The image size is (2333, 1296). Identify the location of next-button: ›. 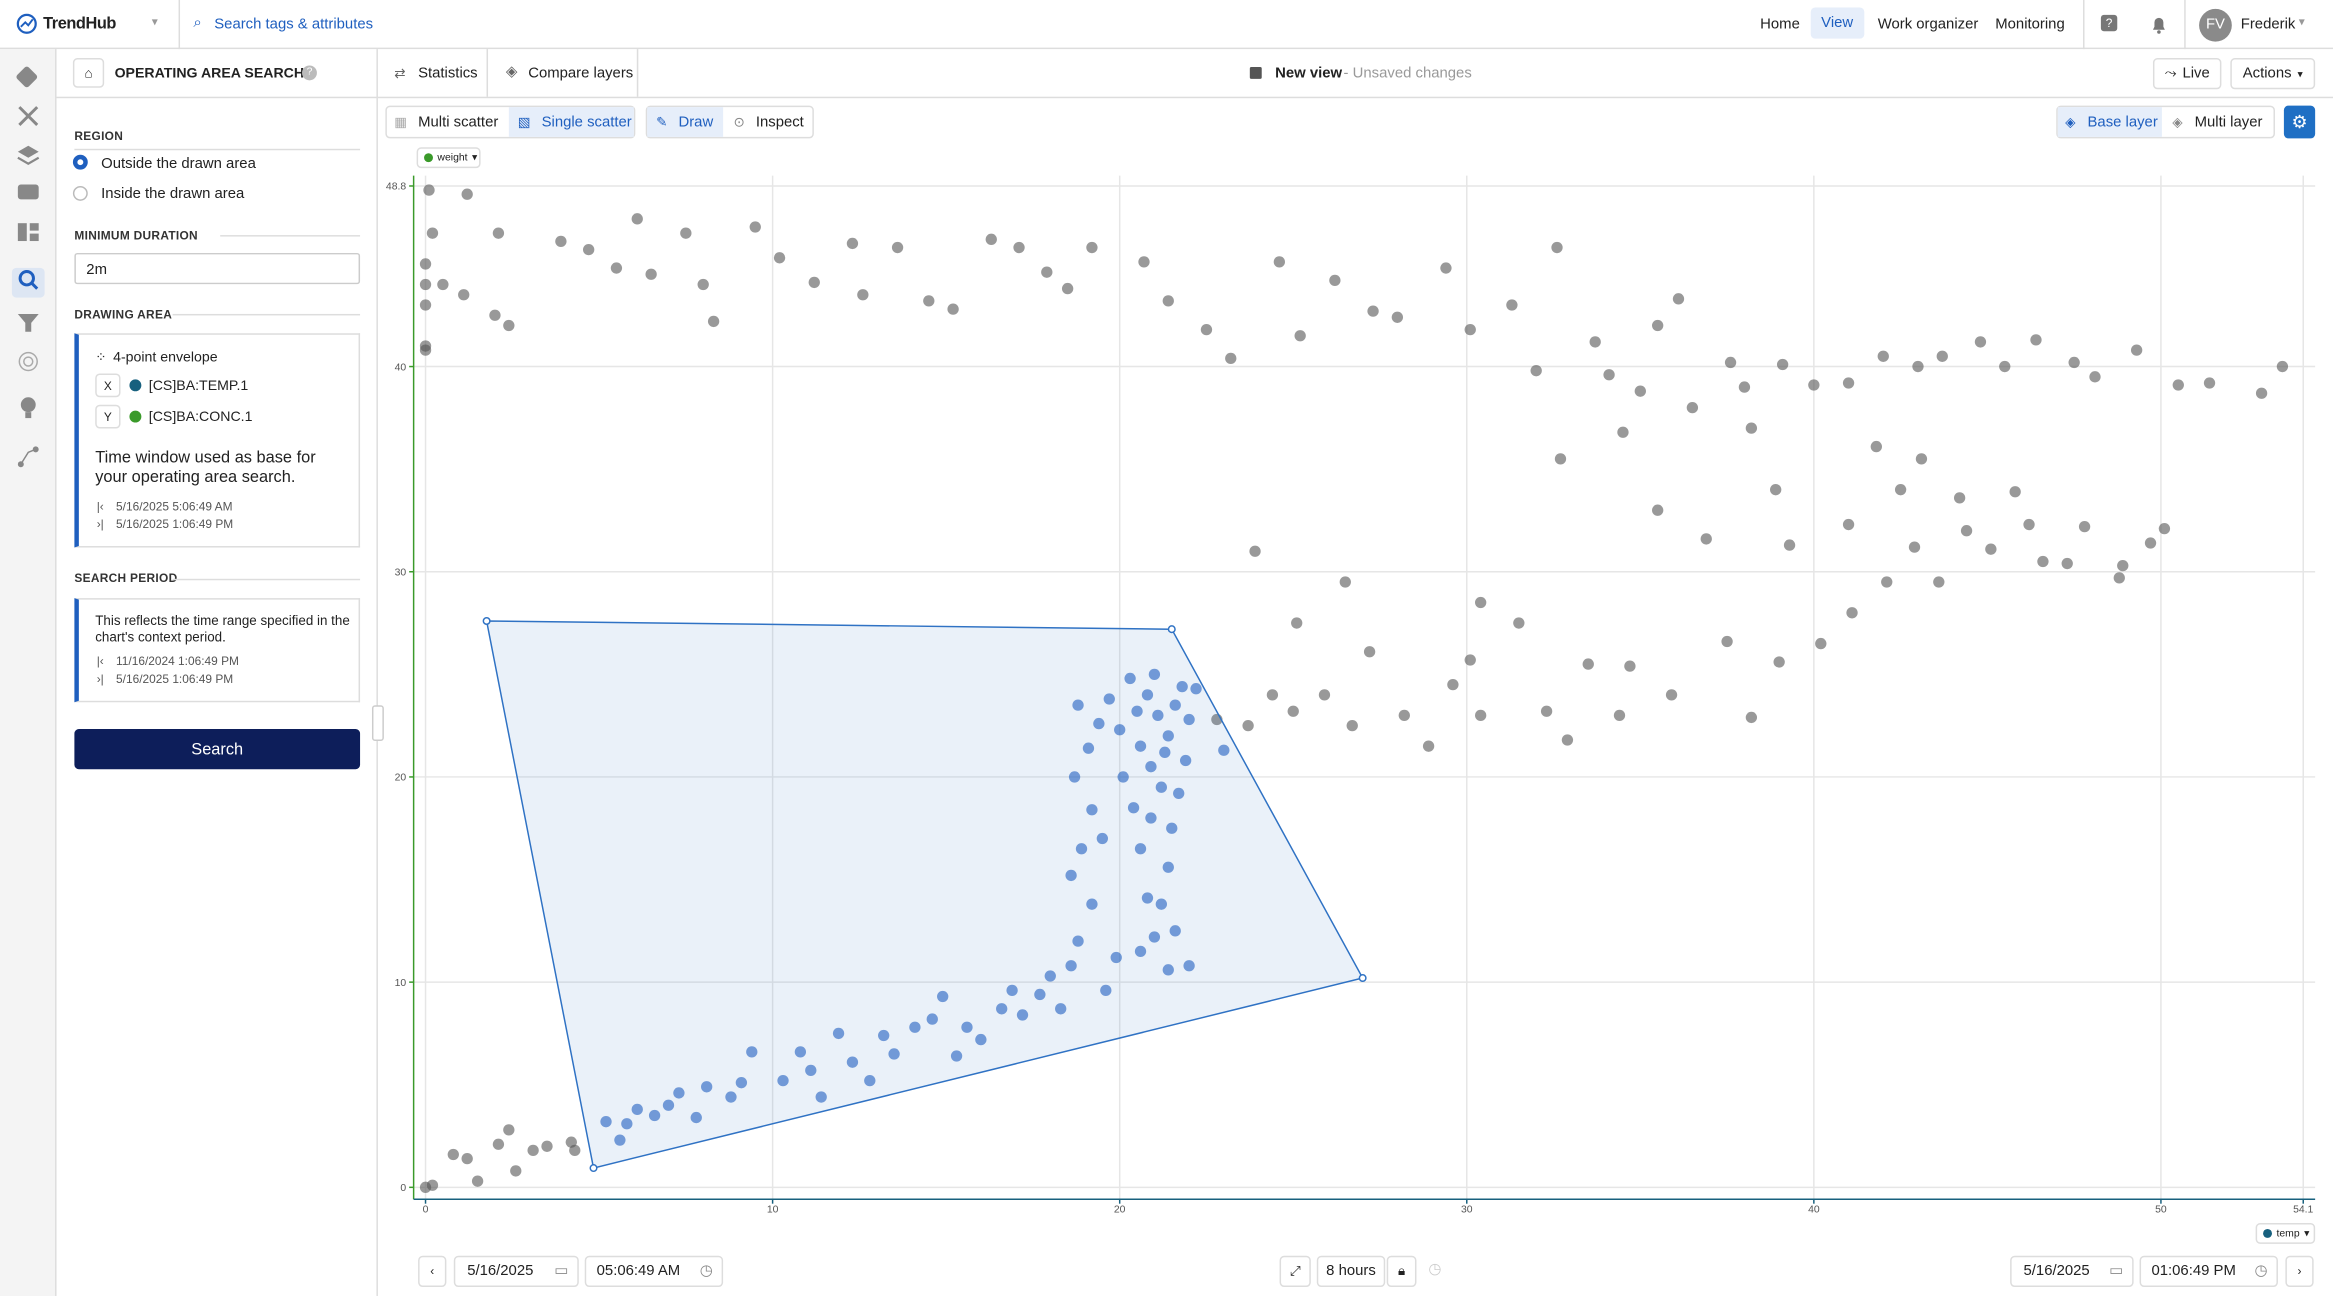
(2299, 1271).